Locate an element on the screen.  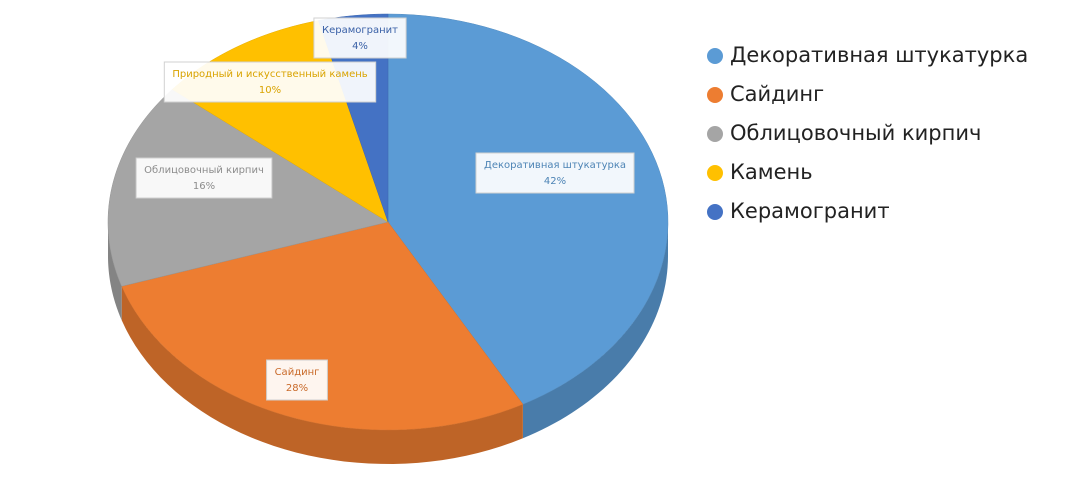
data-label-value: 16% is located at coordinates (204, 186).